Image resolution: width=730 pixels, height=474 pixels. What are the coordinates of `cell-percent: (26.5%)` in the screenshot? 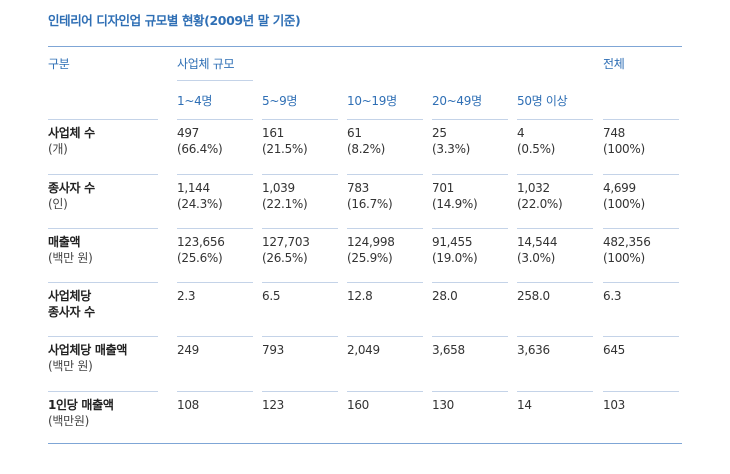 It's located at (285, 258).